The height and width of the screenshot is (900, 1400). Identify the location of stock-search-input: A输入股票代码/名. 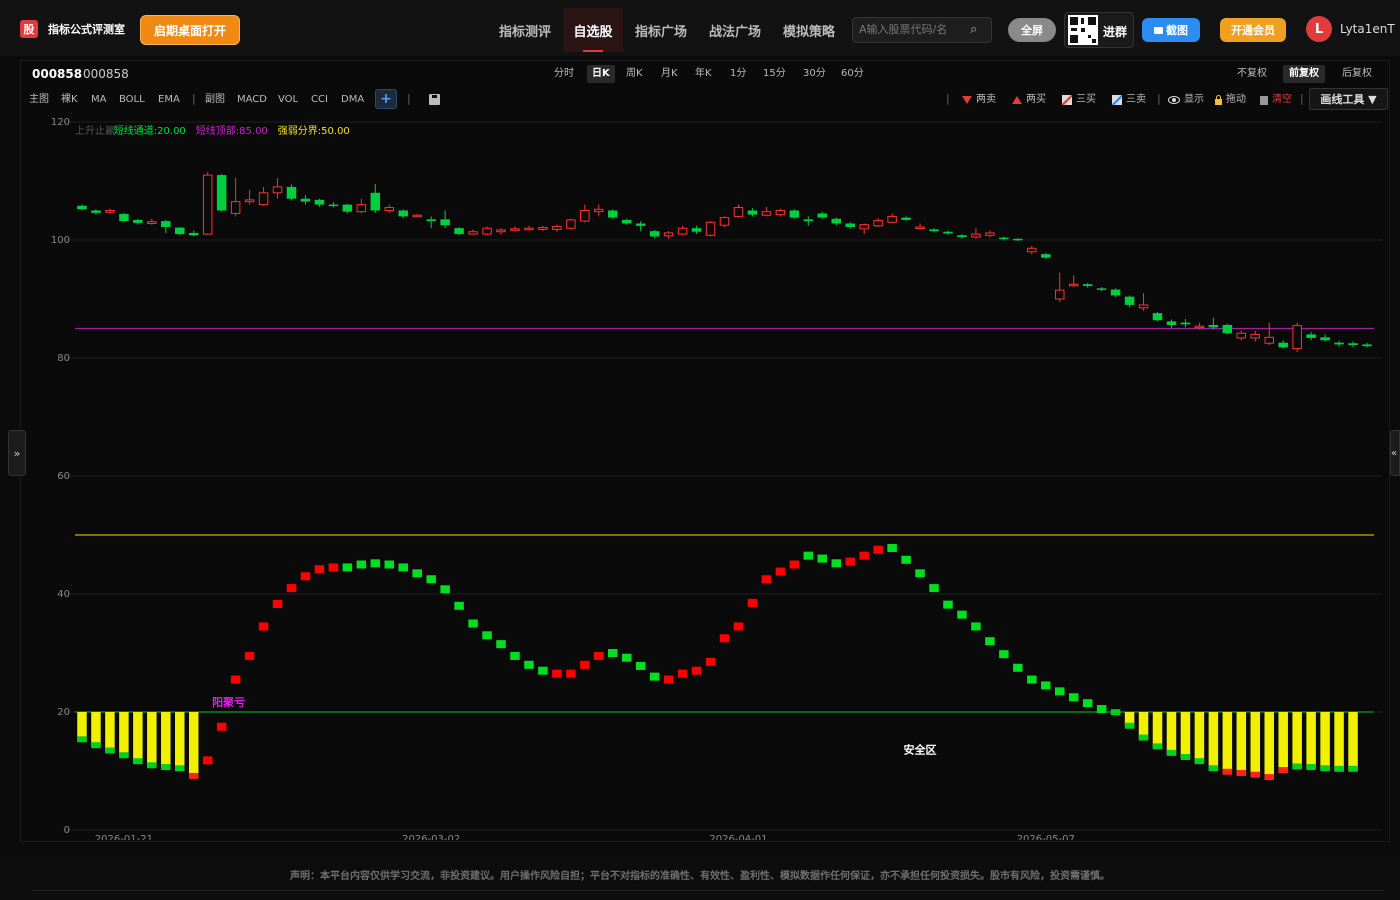
(922, 30).